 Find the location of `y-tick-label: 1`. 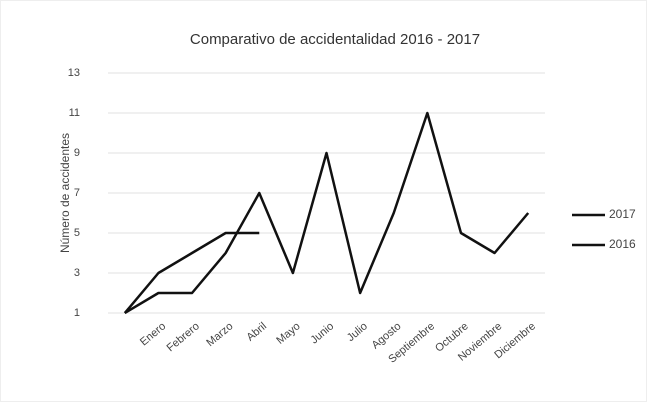

y-tick-label: 1 is located at coordinates (77, 313).